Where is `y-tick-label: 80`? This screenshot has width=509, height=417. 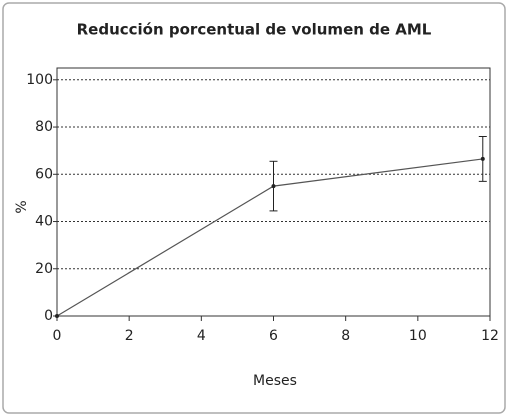 y-tick-label: 80 is located at coordinates (44, 127).